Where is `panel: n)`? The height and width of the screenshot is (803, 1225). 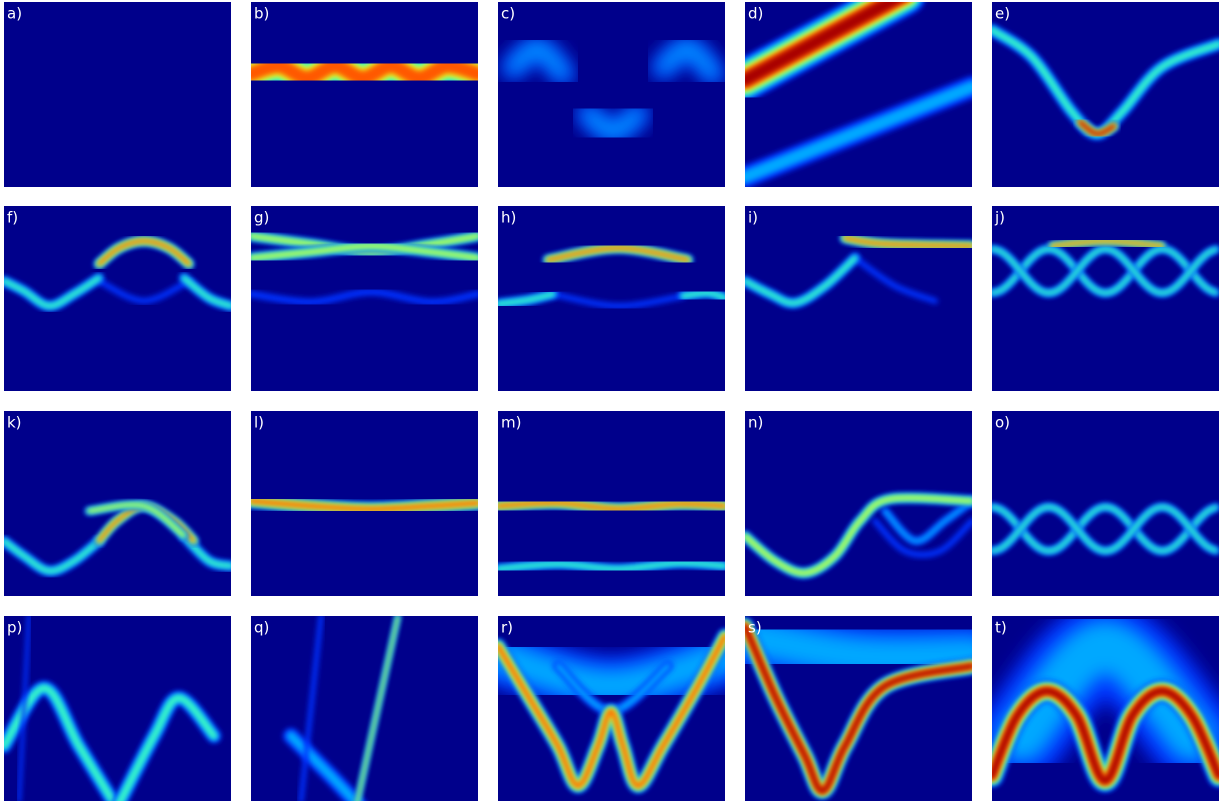 panel: n) is located at coordinates (858, 503).